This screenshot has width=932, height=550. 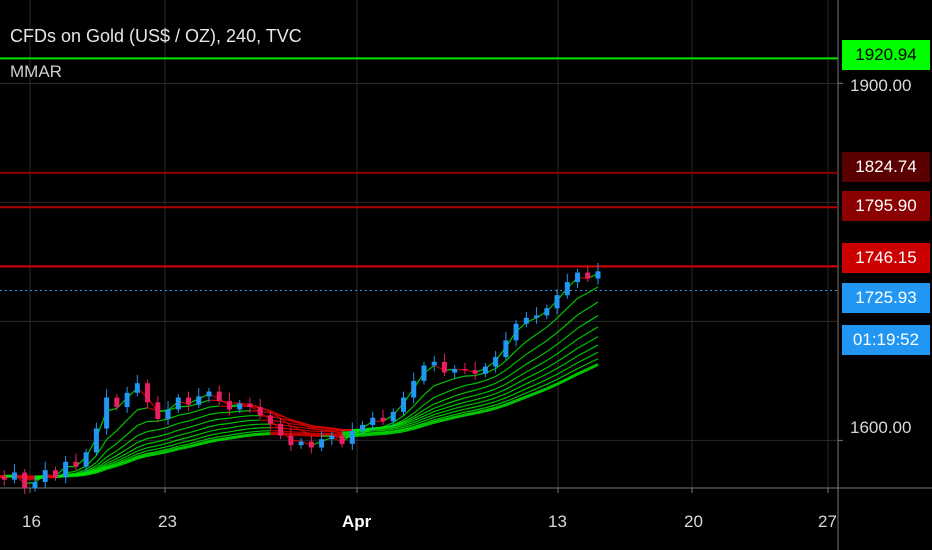 I want to click on x-tick-label: 13, so click(x=557, y=521).